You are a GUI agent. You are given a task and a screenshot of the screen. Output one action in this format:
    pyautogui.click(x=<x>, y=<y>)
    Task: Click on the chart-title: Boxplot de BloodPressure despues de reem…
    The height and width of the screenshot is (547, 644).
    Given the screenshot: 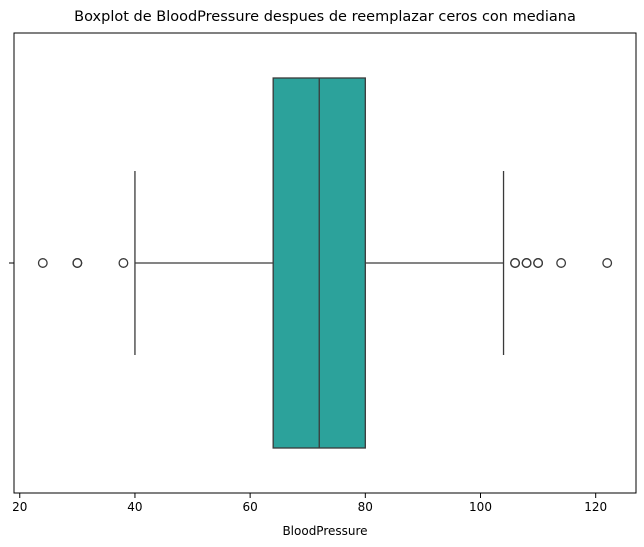 What is the action you would take?
    pyautogui.click(x=325, y=17)
    